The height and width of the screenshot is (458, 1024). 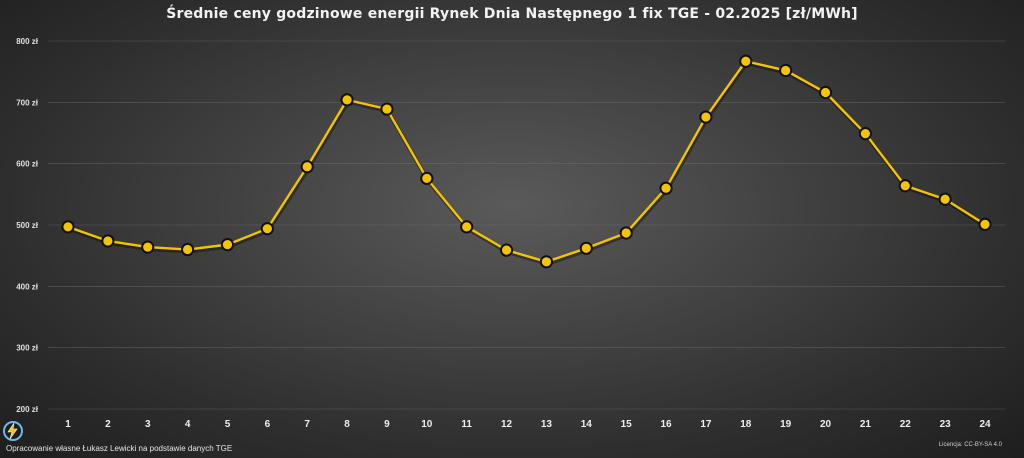 I want to click on y-tick-label: 600 zł, so click(x=27, y=164).